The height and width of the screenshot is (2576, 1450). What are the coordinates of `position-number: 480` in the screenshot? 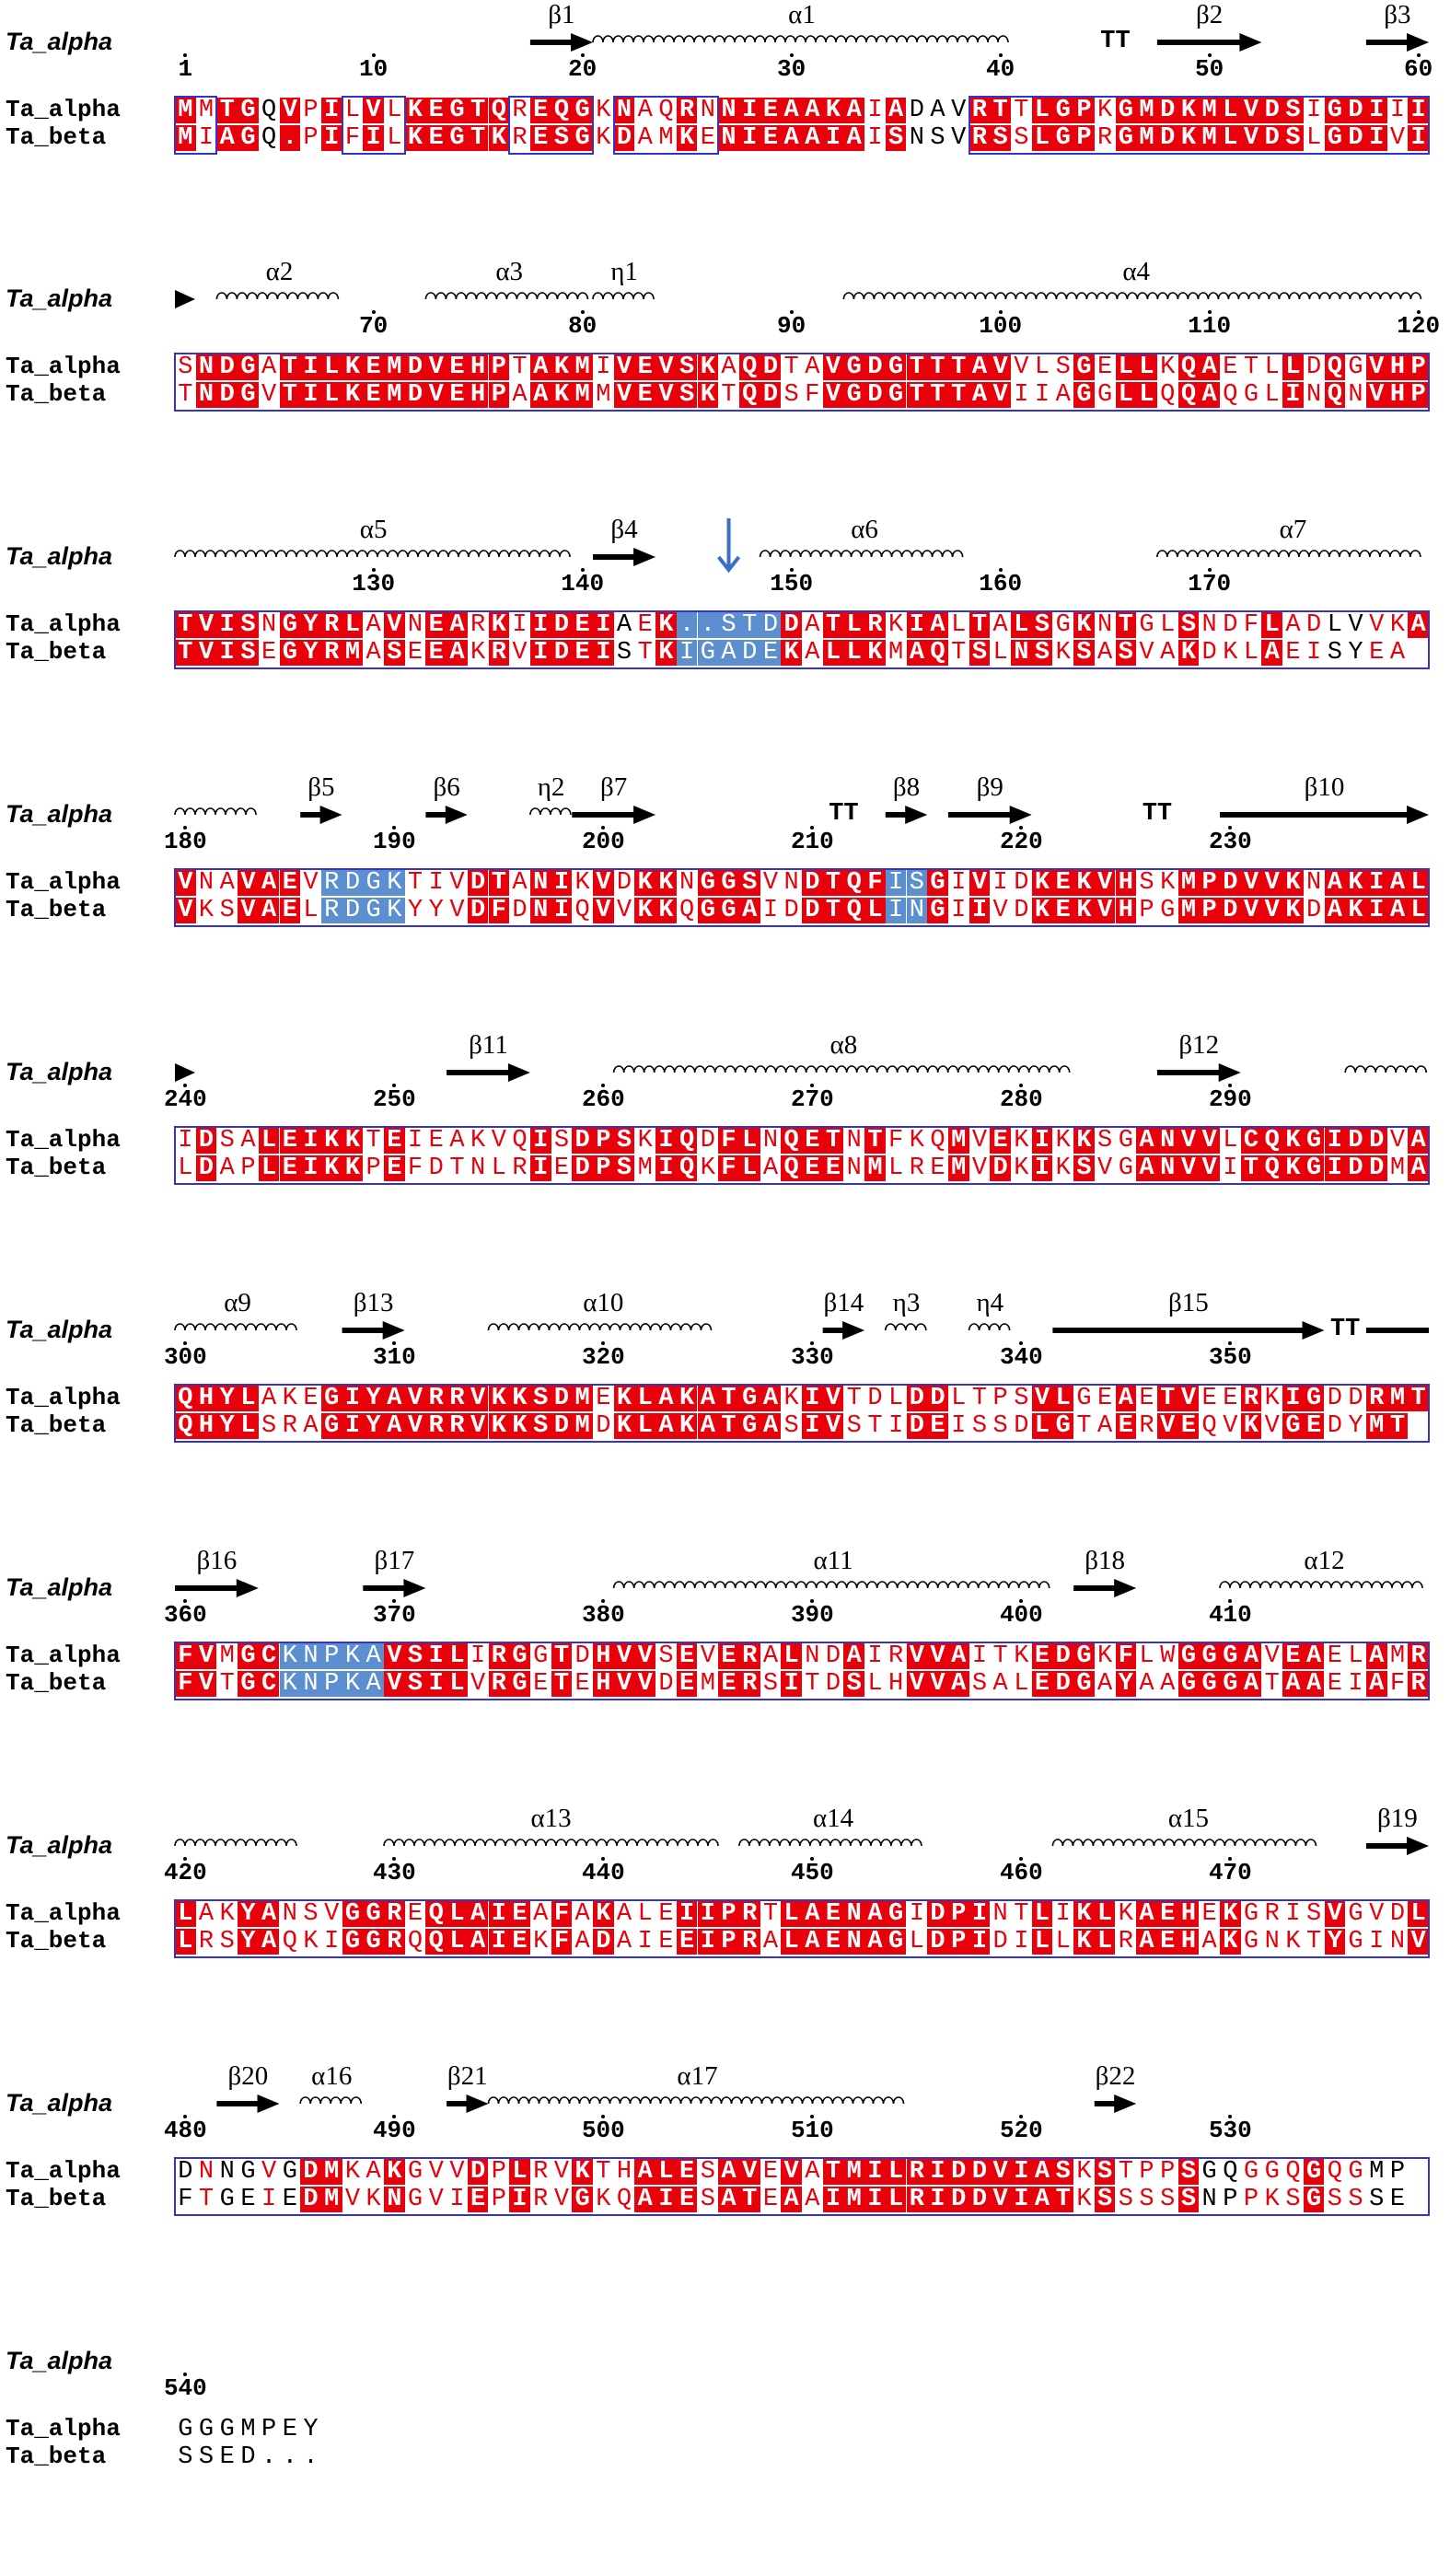 It's located at (185, 2130).